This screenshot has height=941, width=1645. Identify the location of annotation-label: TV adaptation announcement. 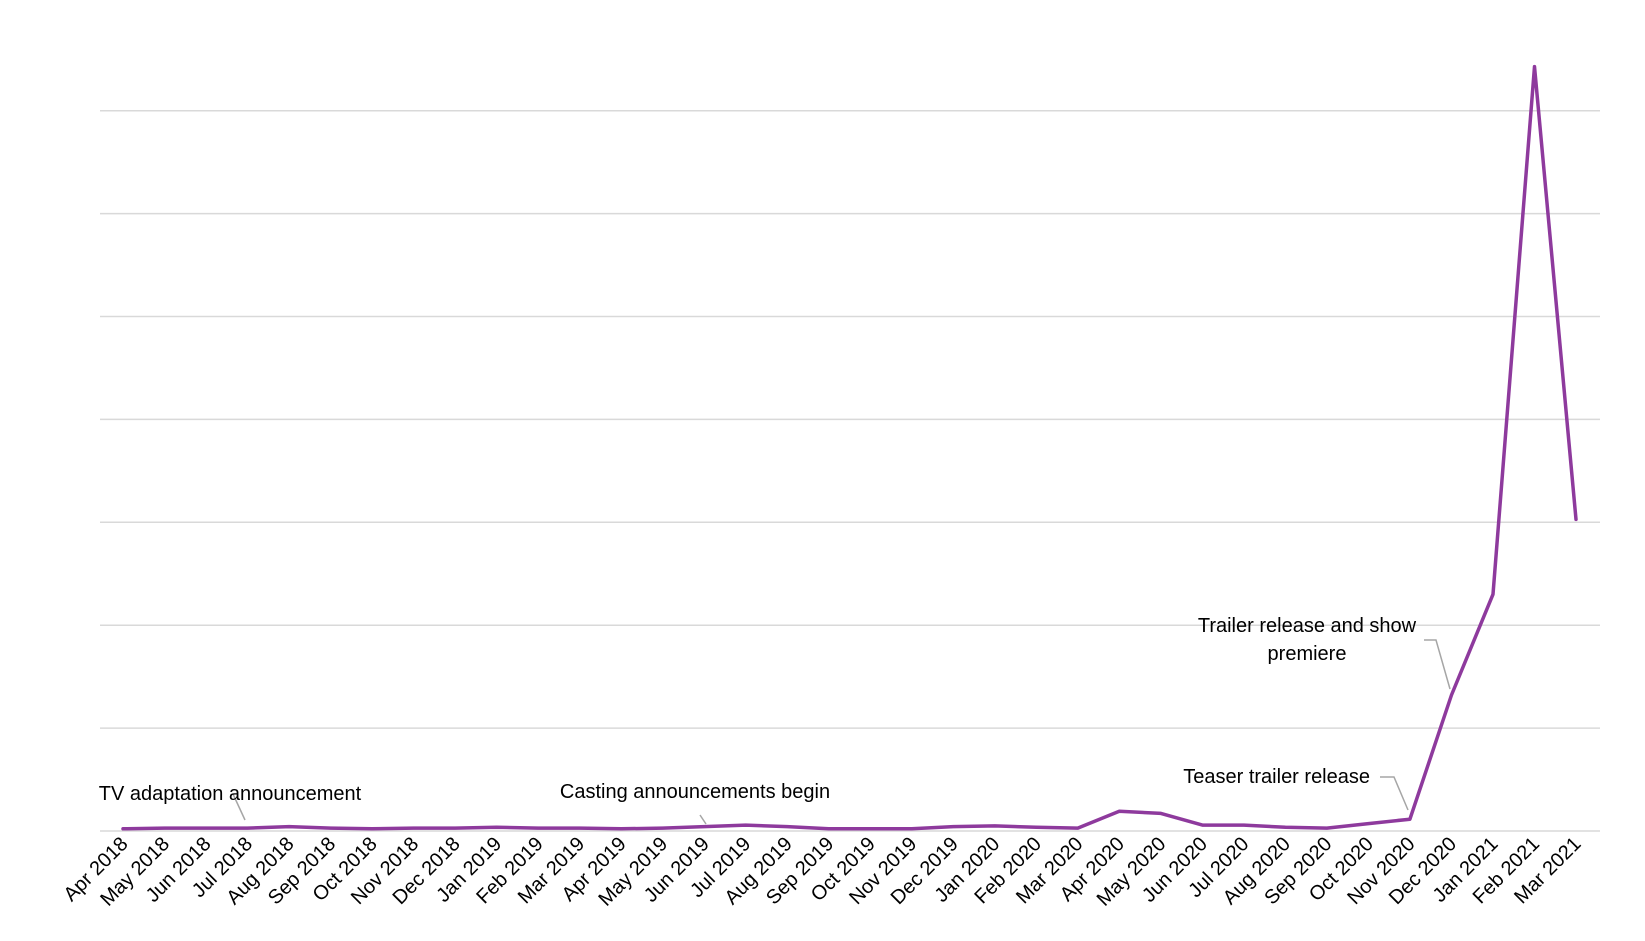
(230, 794).